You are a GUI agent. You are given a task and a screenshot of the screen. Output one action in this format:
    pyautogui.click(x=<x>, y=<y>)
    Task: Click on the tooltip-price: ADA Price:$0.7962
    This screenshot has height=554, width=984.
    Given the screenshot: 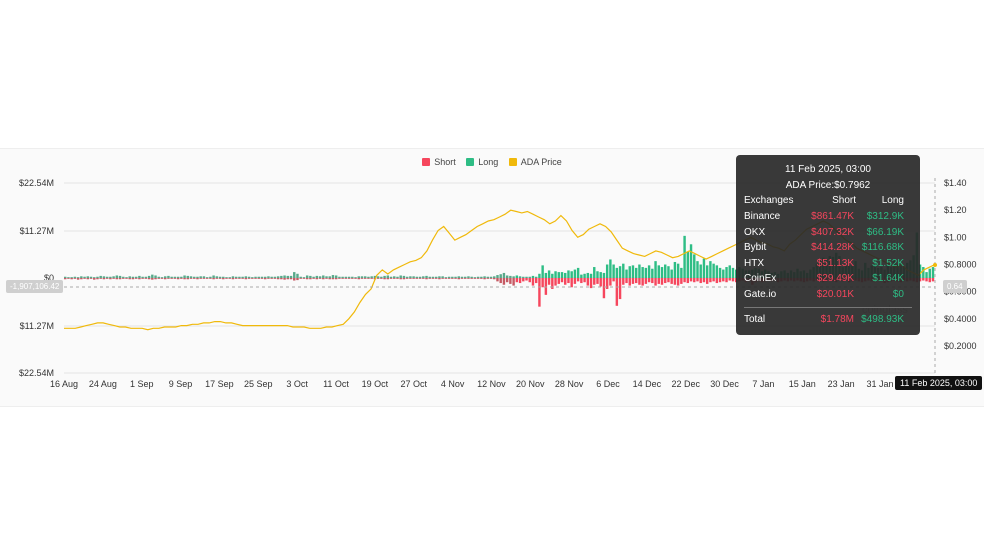 What is the action you would take?
    pyautogui.click(x=828, y=185)
    